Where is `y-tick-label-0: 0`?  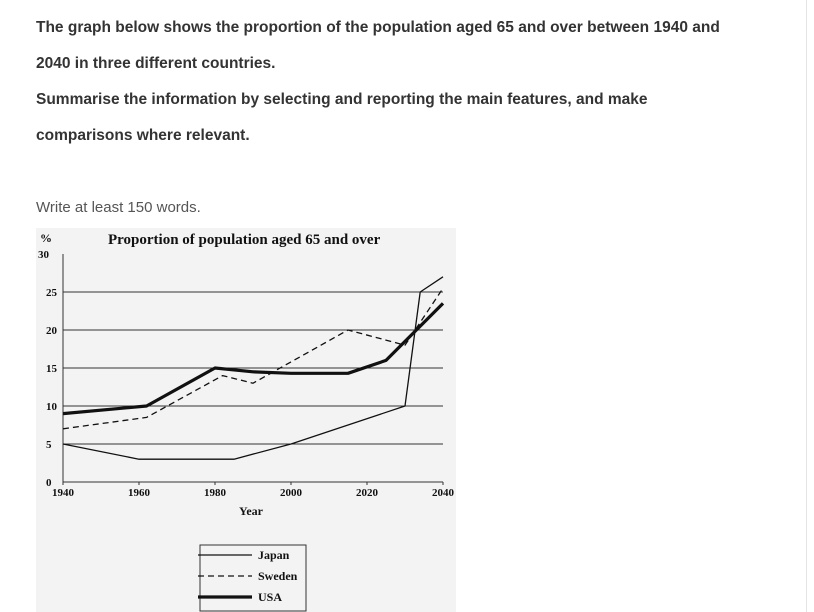 y-tick-label-0: 0 is located at coordinates (49, 483).